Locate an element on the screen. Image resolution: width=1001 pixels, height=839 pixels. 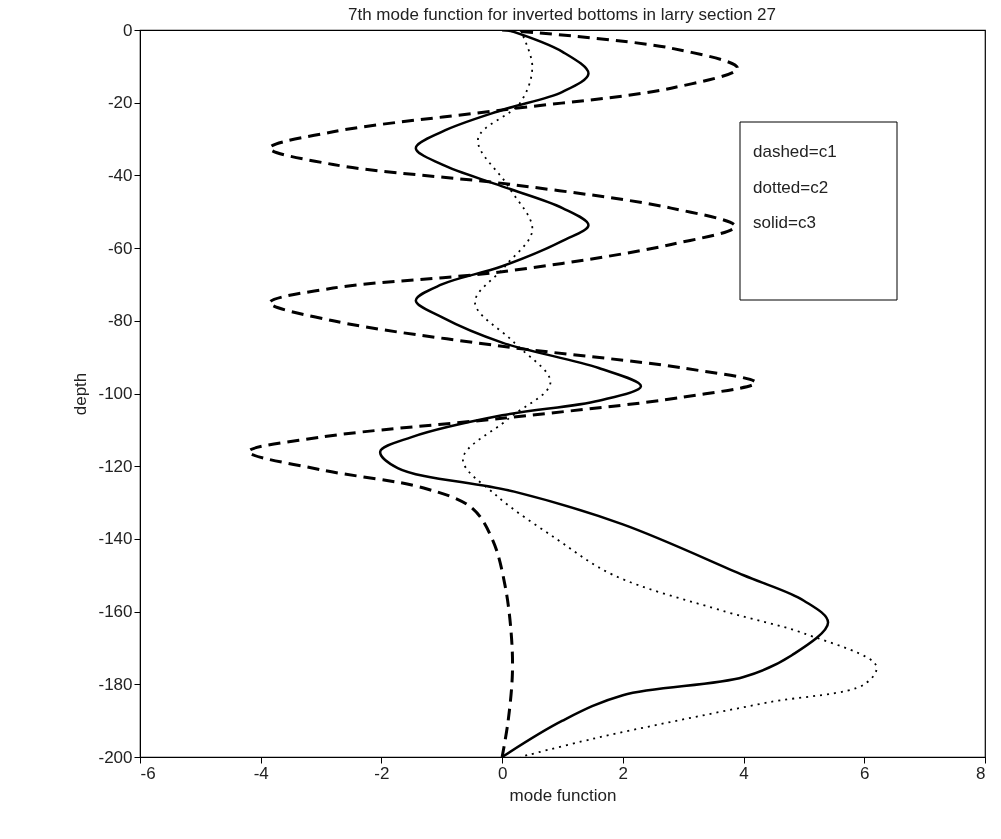
y-tick-label: -100 is located at coordinates (115, 393).